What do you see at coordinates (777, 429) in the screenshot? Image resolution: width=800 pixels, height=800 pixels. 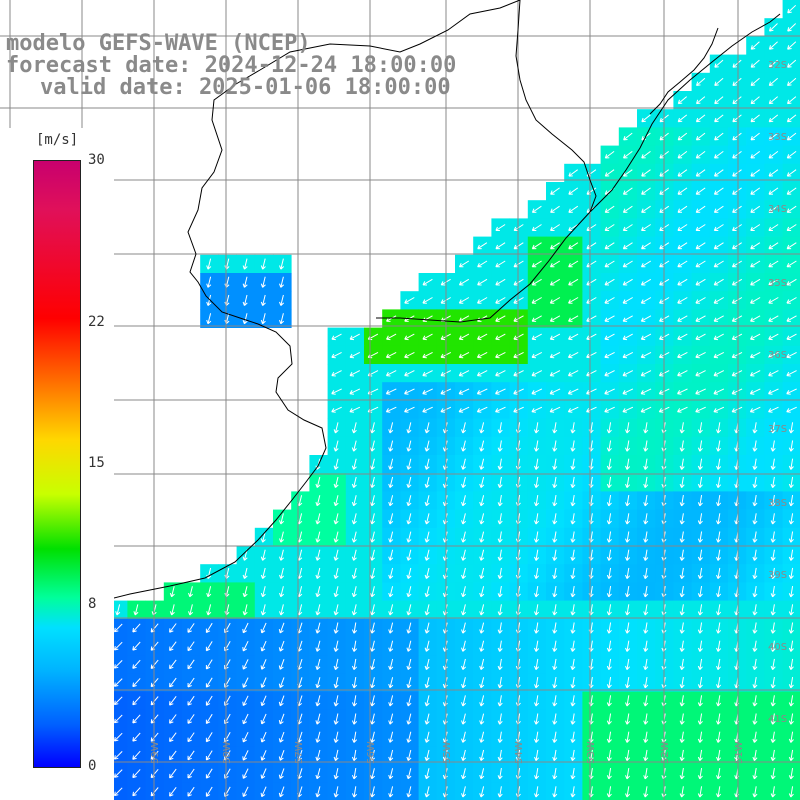 I see `lat-label: 37S` at bounding box center [777, 429].